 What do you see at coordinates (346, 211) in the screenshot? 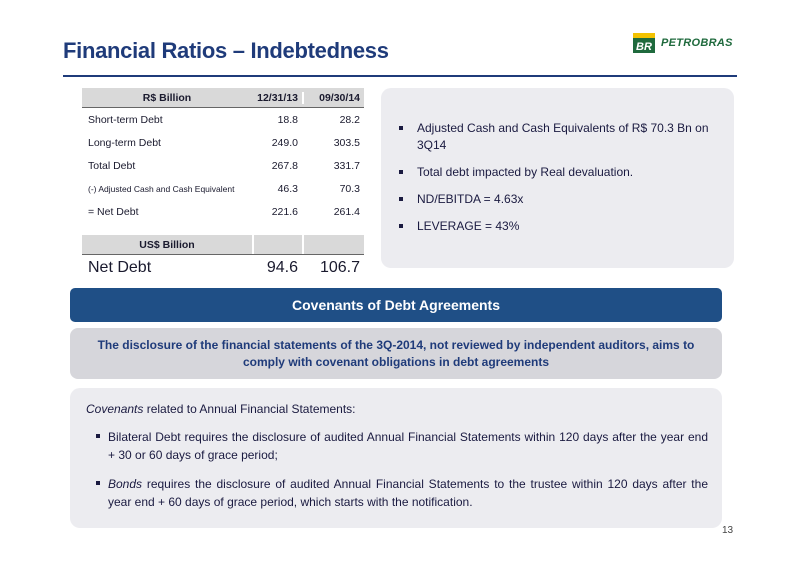
I see `row-value-2: 261.4` at bounding box center [346, 211].